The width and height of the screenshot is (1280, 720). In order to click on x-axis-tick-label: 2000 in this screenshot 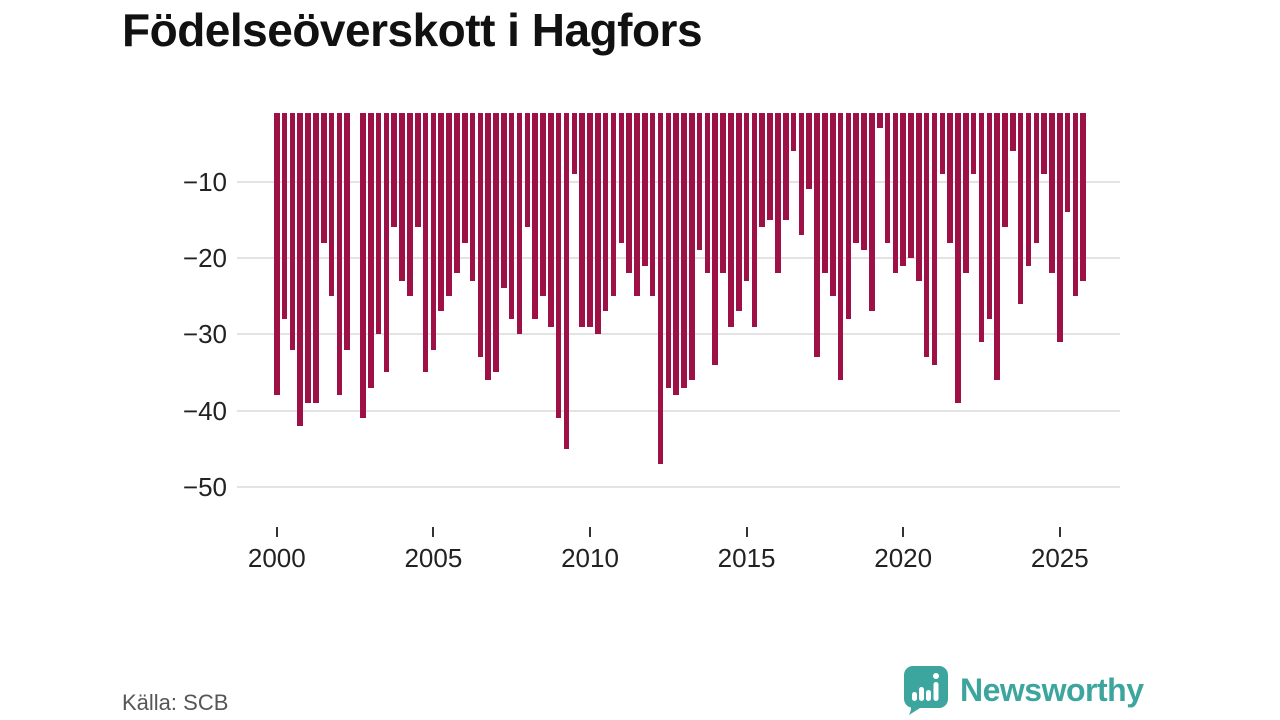, I will do `click(276, 558)`.